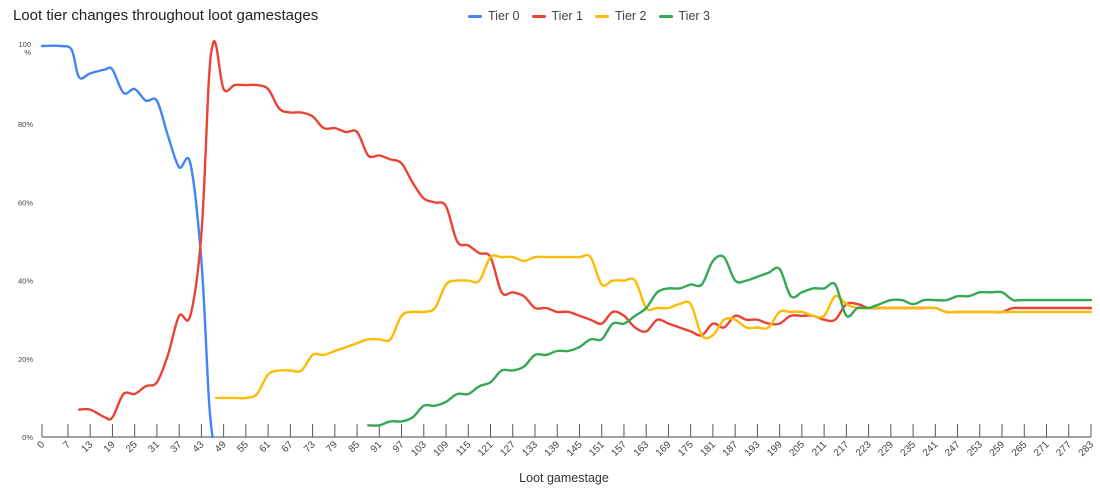  I want to click on x-tick-label: 91, so click(377, 447).